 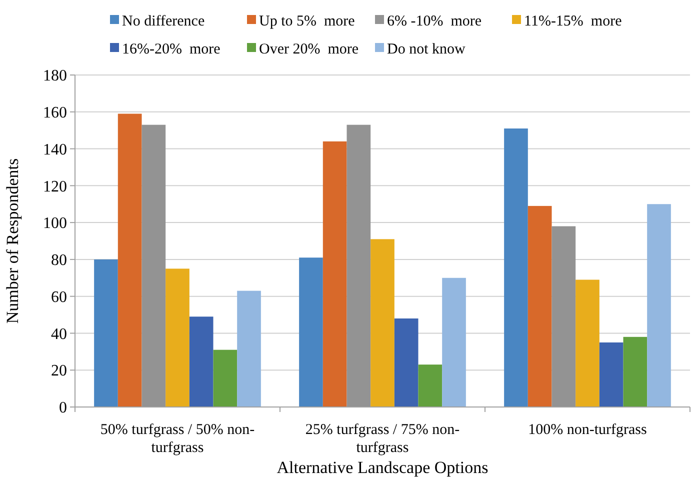 I want to click on y-tick-label: 180, so click(x=55, y=76).